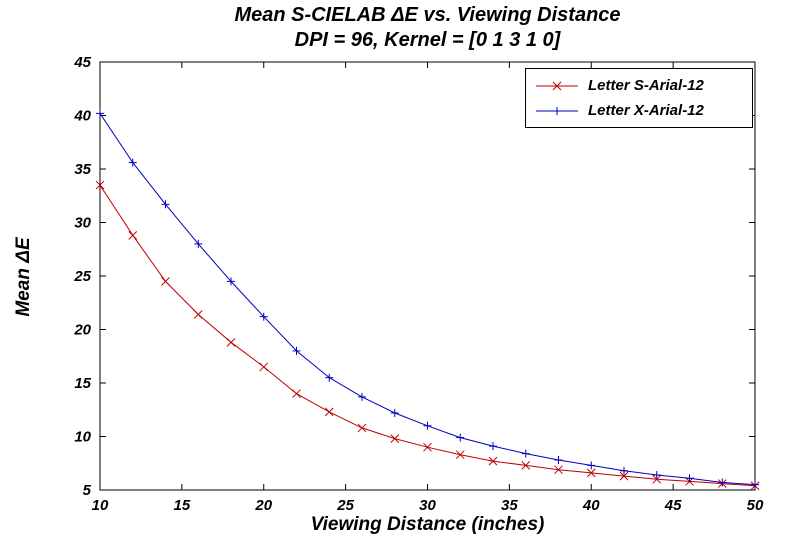 The height and width of the screenshot is (550, 800). What do you see at coordinates (427, 15) in the screenshot?
I see `chart-title: Mean S-CIELAB ΔE vs. Viewing Distance` at bounding box center [427, 15].